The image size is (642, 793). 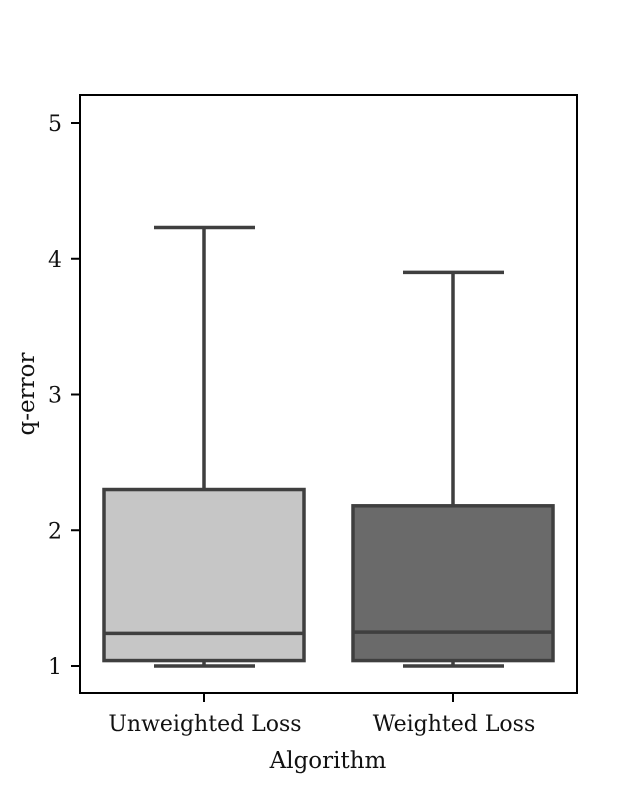 I want to click on y-tick-label: 5, so click(x=55, y=124).